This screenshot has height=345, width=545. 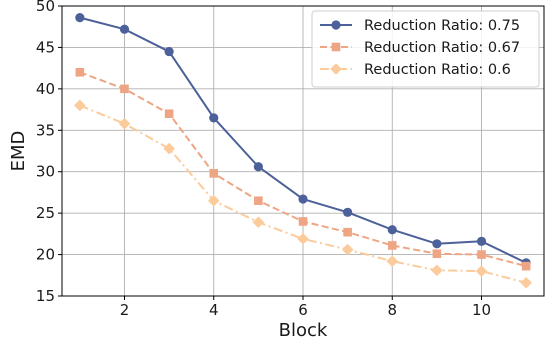 What do you see at coordinates (437, 70) in the screenshot?
I see `legend-label: Reduction Ratio: 0.6` at bounding box center [437, 70].